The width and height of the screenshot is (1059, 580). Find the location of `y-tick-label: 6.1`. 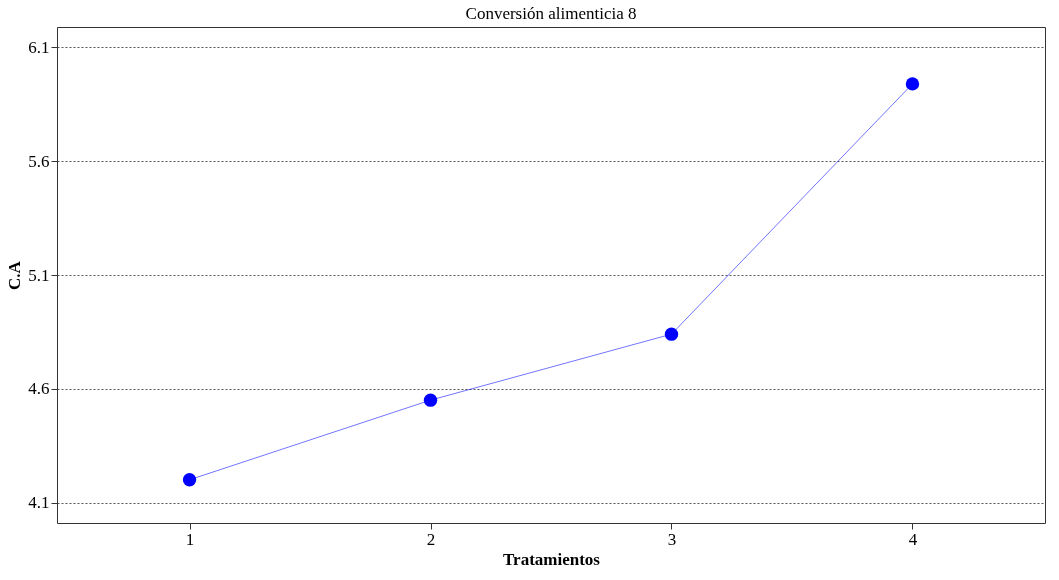

y-tick-label: 6.1 is located at coordinates (39, 47).